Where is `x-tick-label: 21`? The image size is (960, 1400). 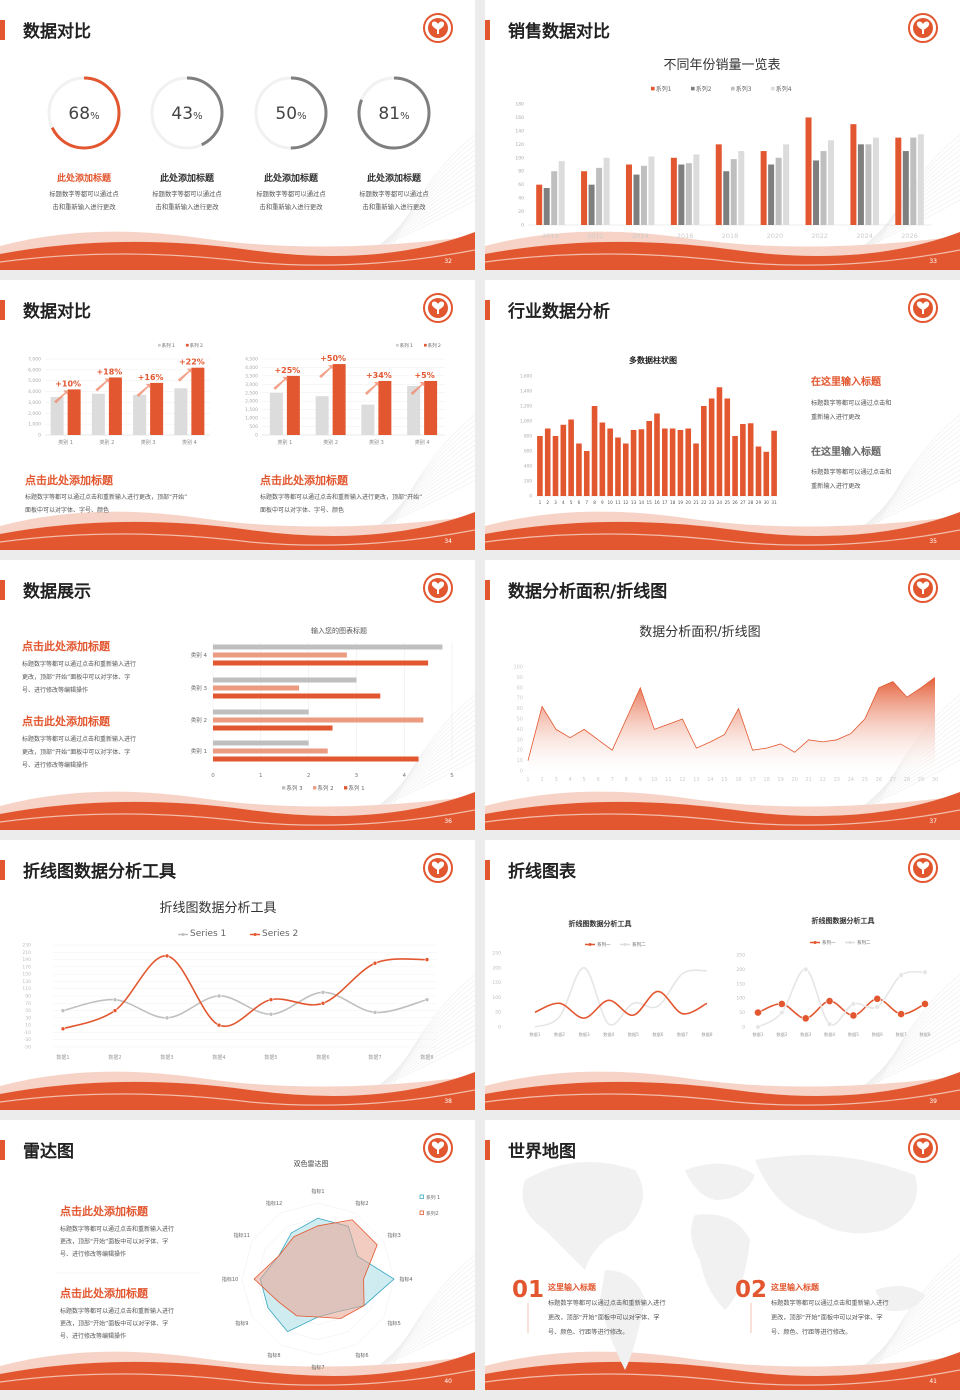 x-tick-label: 21 is located at coordinates (696, 502).